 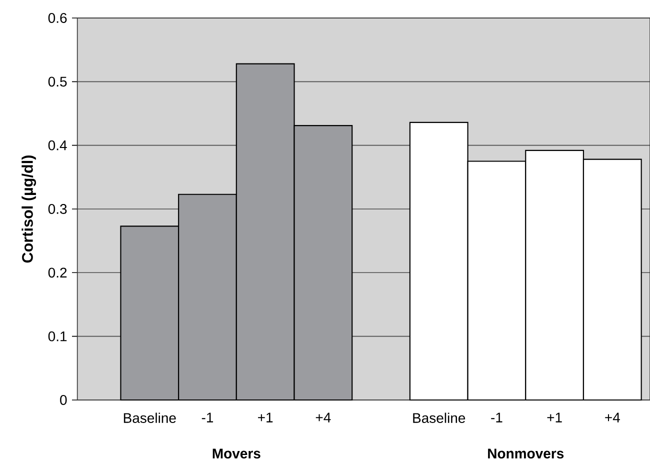 I want to click on text: Nonmovers, so click(x=526, y=453).